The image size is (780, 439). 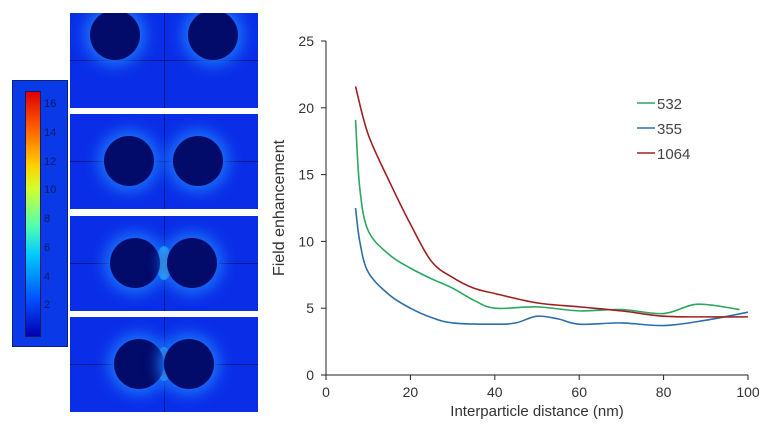 What do you see at coordinates (536, 411) in the screenshot?
I see `x-axis-label: Interparticle distance (nm)` at bounding box center [536, 411].